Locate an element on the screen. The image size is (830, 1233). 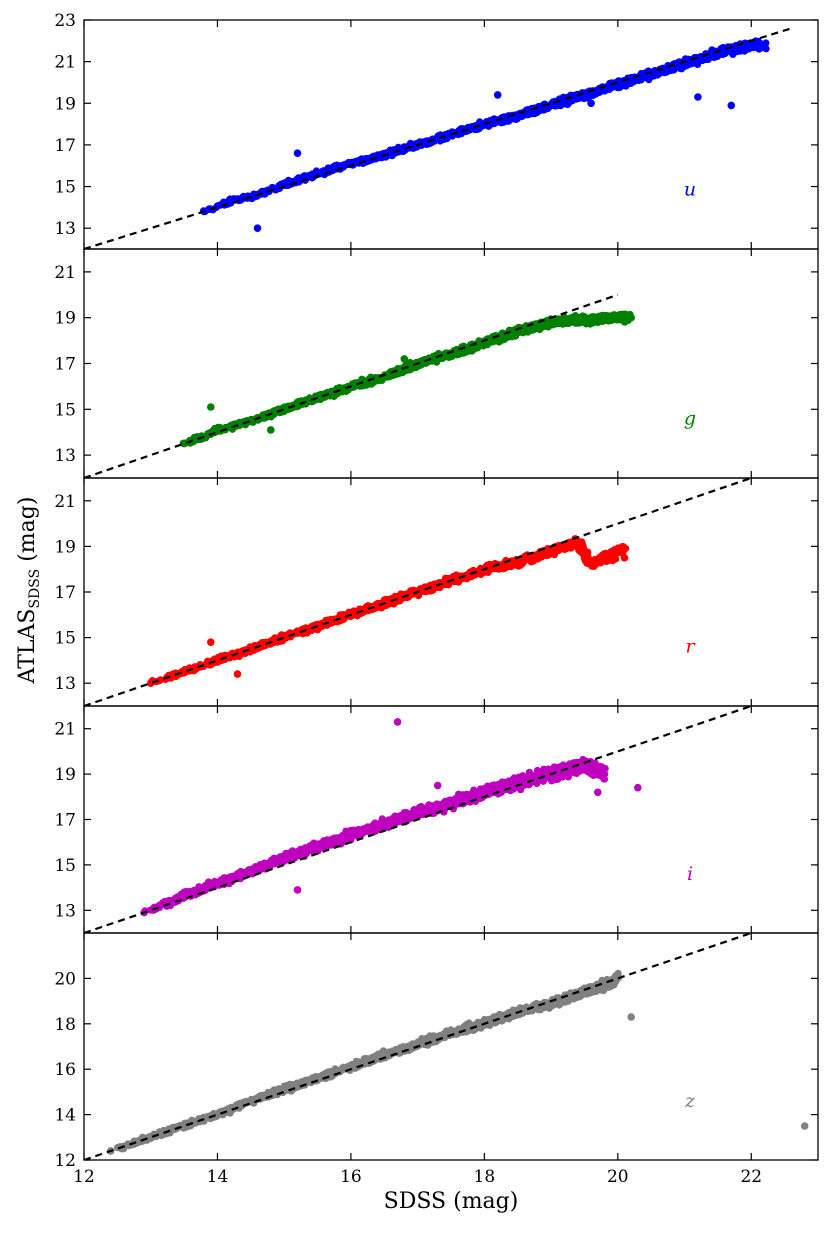
plot-area-g is located at coordinates (359, 385).